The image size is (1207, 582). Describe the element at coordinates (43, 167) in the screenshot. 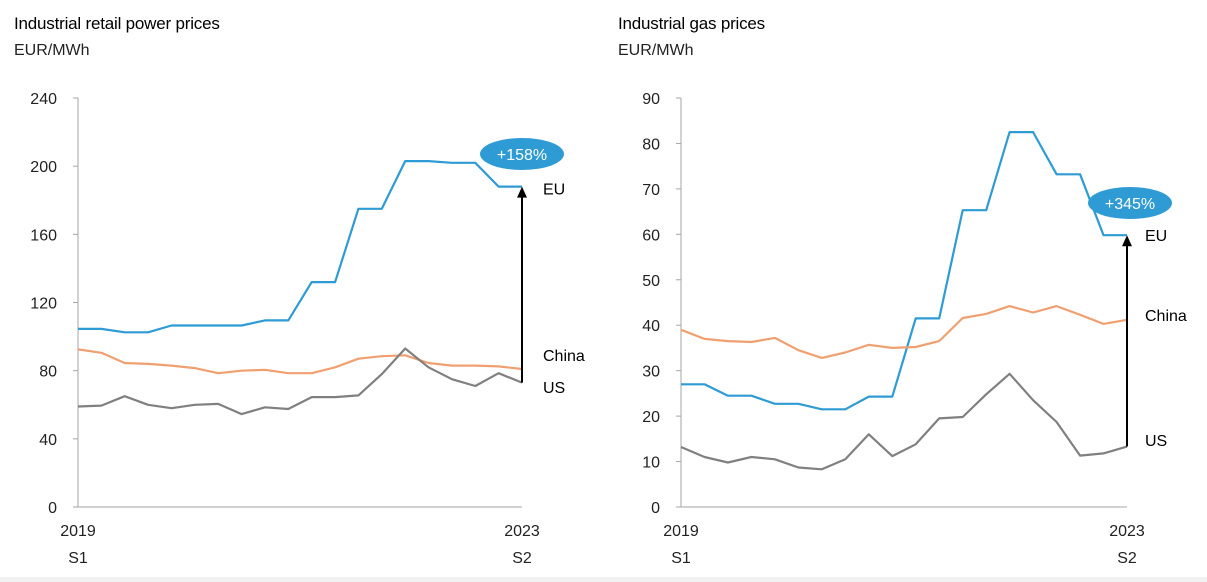

I see `y-tick-label: 200` at that location.